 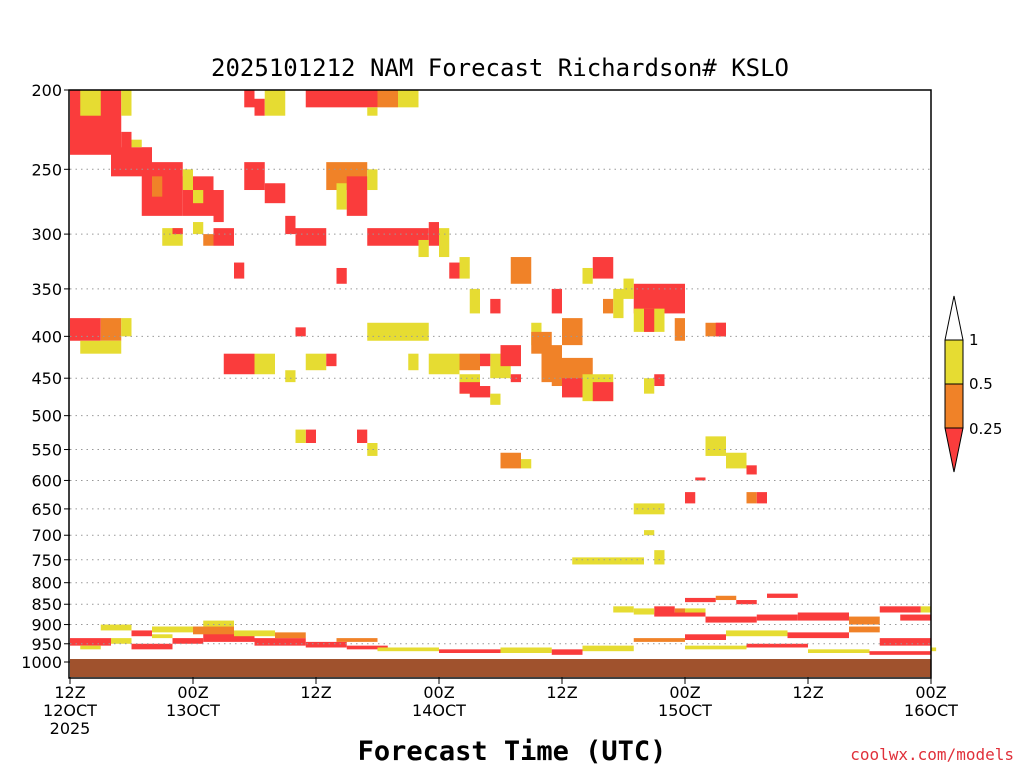 What do you see at coordinates (46, 90) in the screenshot?
I see `y-tick-label-200: 200` at bounding box center [46, 90].